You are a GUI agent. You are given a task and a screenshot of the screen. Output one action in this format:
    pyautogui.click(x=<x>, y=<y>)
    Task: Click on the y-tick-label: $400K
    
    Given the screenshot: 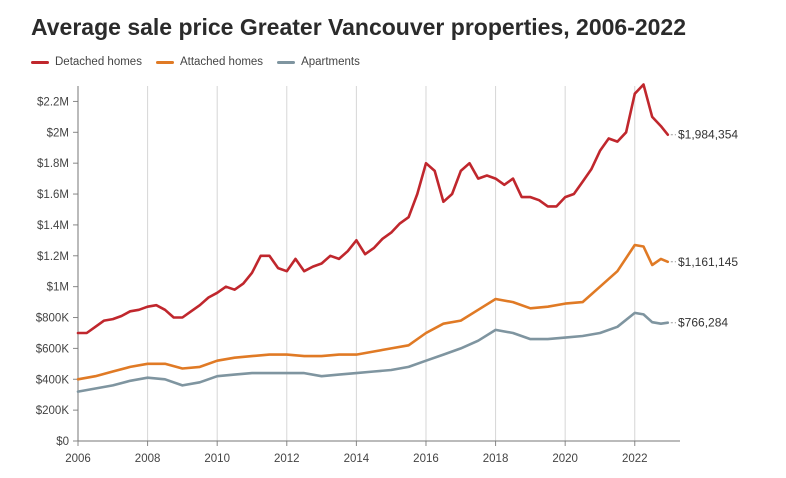 What is the action you would take?
    pyautogui.click(x=53, y=380)
    